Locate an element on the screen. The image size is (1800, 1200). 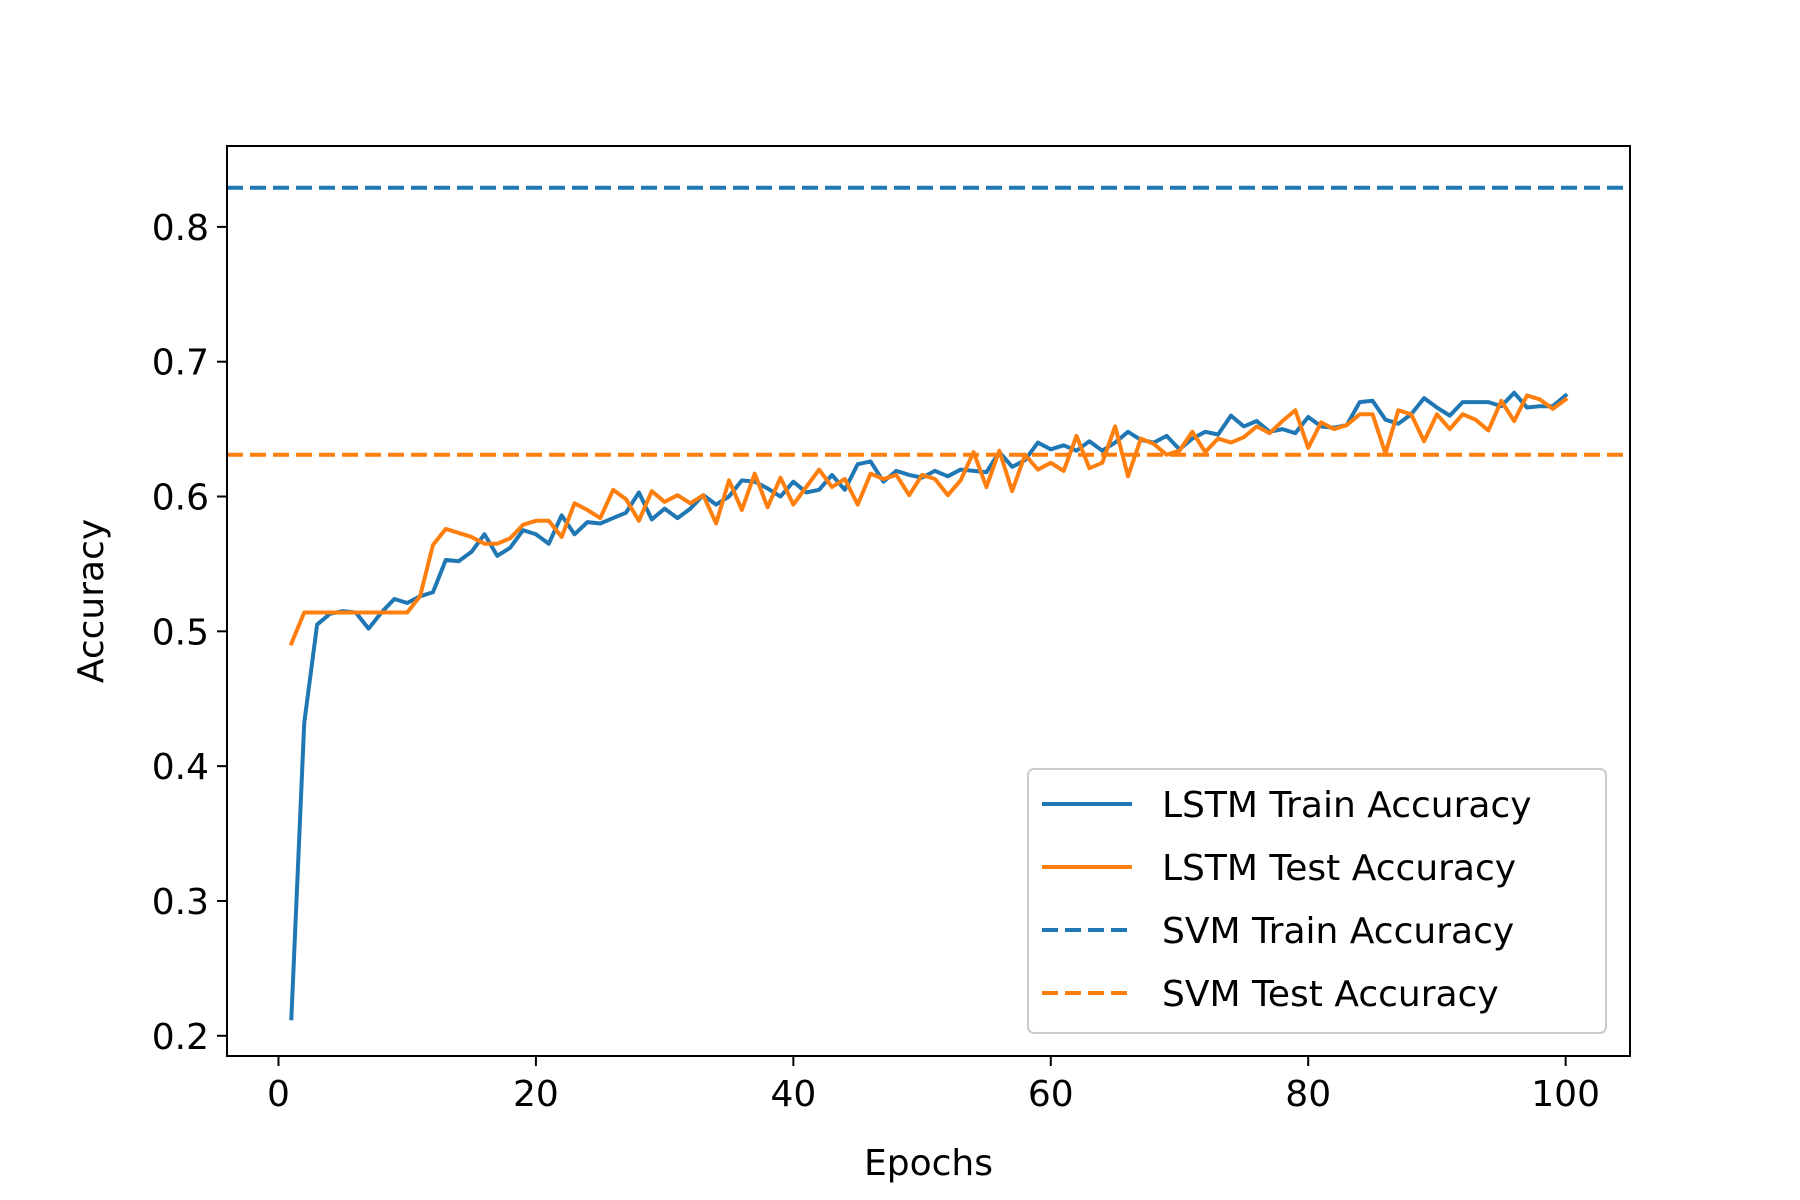
y-tick-label: 0.5 is located at coordinates (180, 632).